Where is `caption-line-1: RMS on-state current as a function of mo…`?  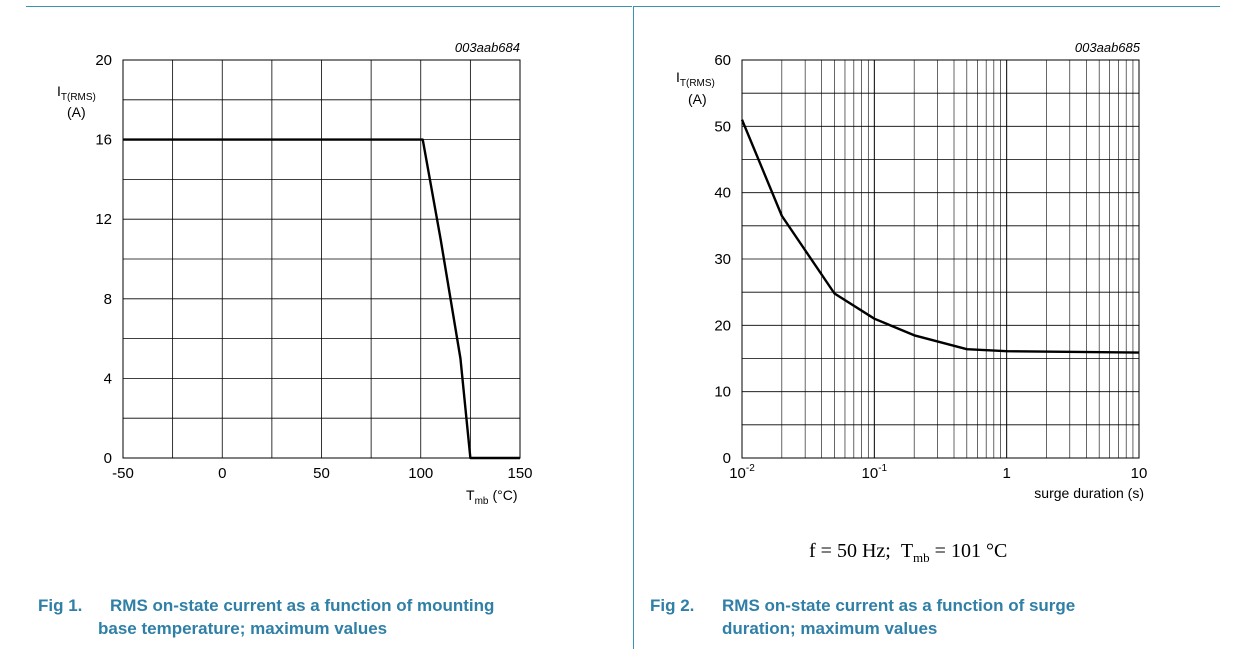 caption-line-1: RMS on-state current as a function of mo… is located at coordinates (302, 605).